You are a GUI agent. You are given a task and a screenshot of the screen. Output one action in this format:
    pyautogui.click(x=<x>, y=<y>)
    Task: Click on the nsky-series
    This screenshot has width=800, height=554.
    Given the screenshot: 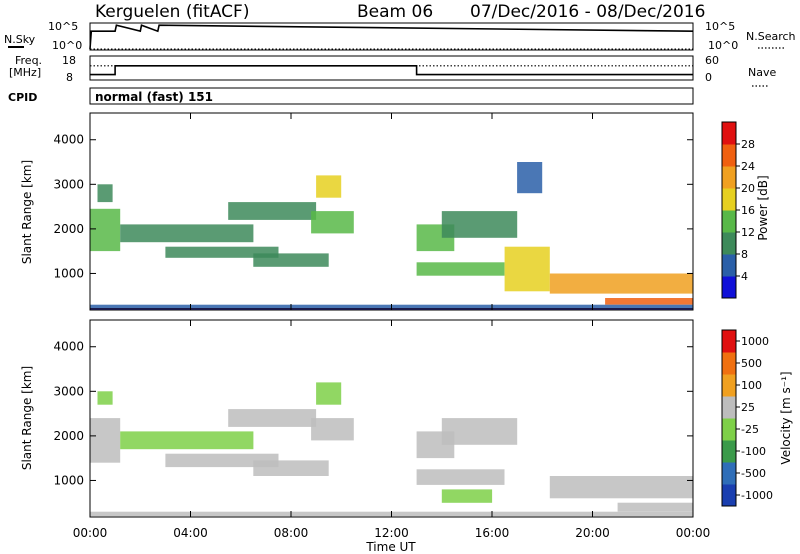 What is the action you would take?
    pyautogui.click(x=391, y=37)
    